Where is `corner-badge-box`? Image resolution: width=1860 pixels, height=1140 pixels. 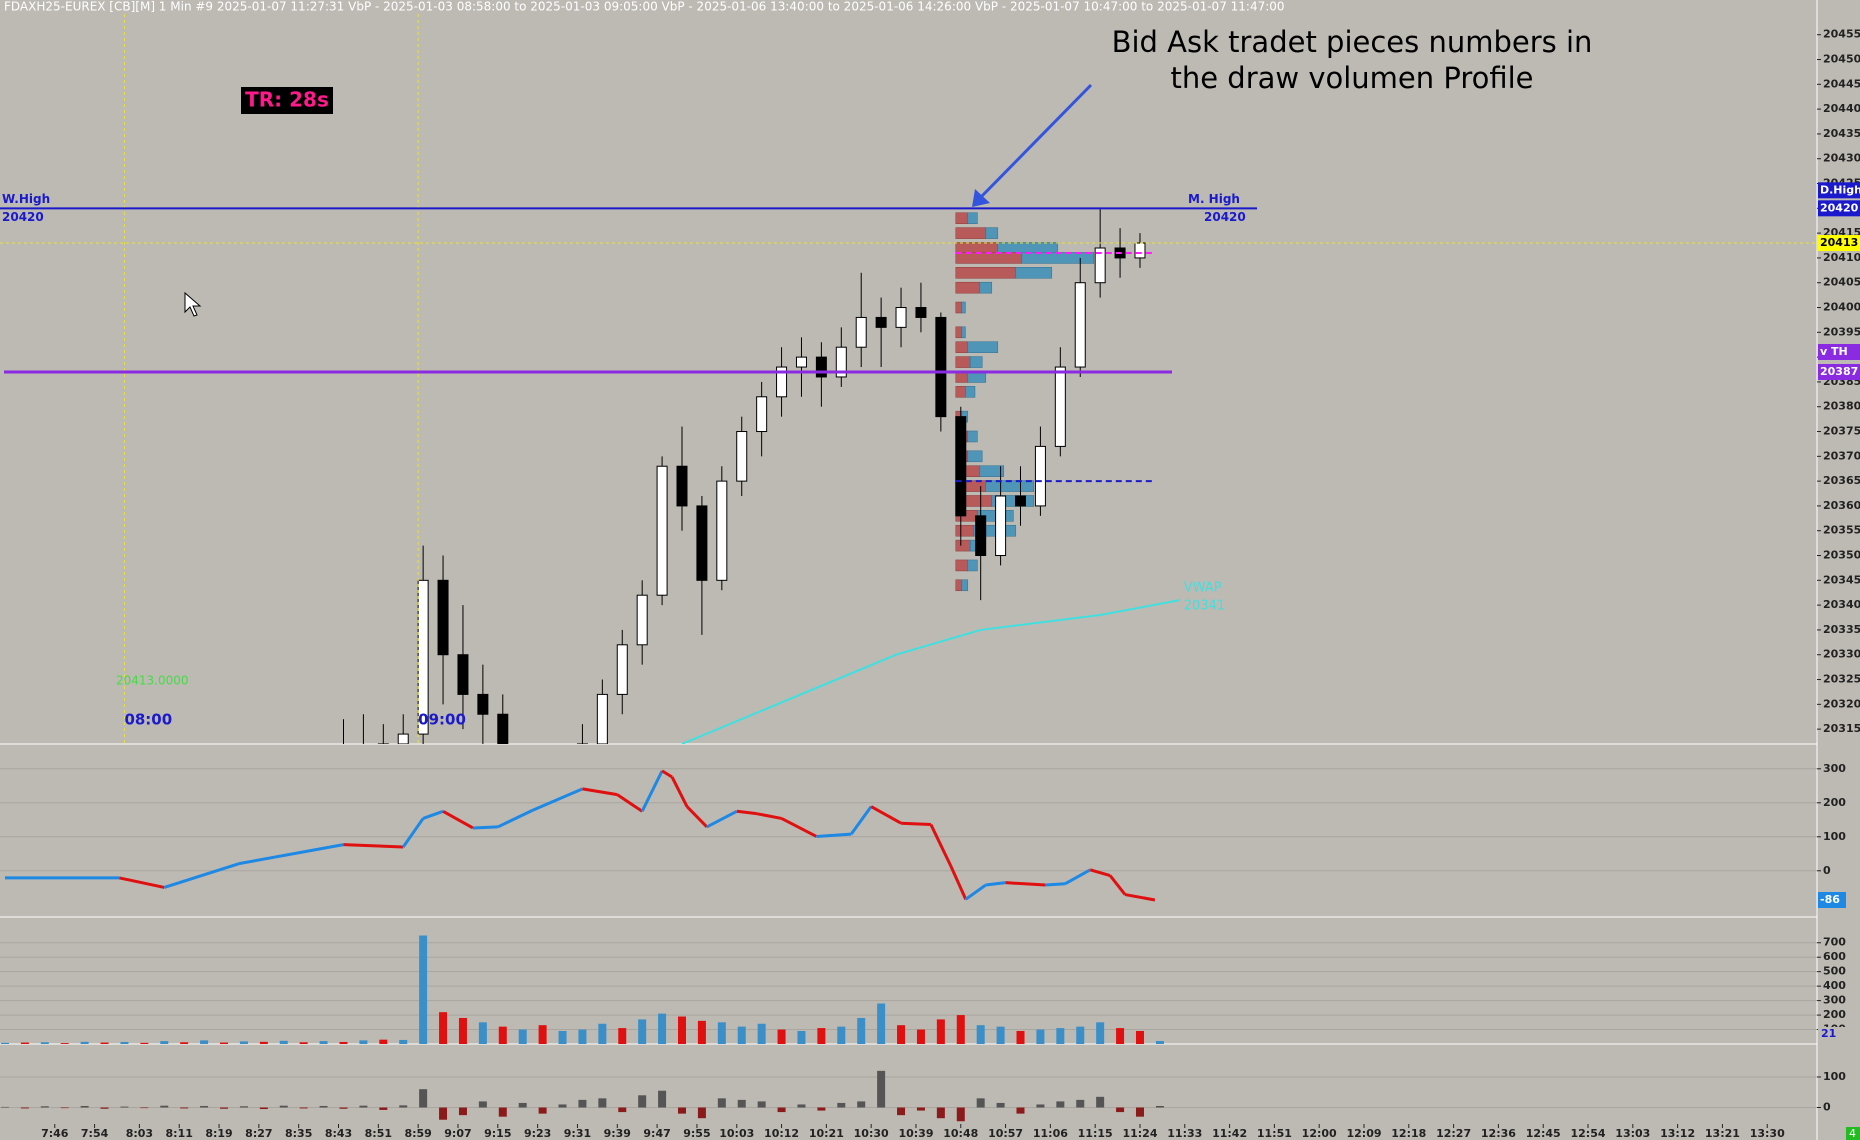
corner-badge-box is located at coordinates (1853, 1133).